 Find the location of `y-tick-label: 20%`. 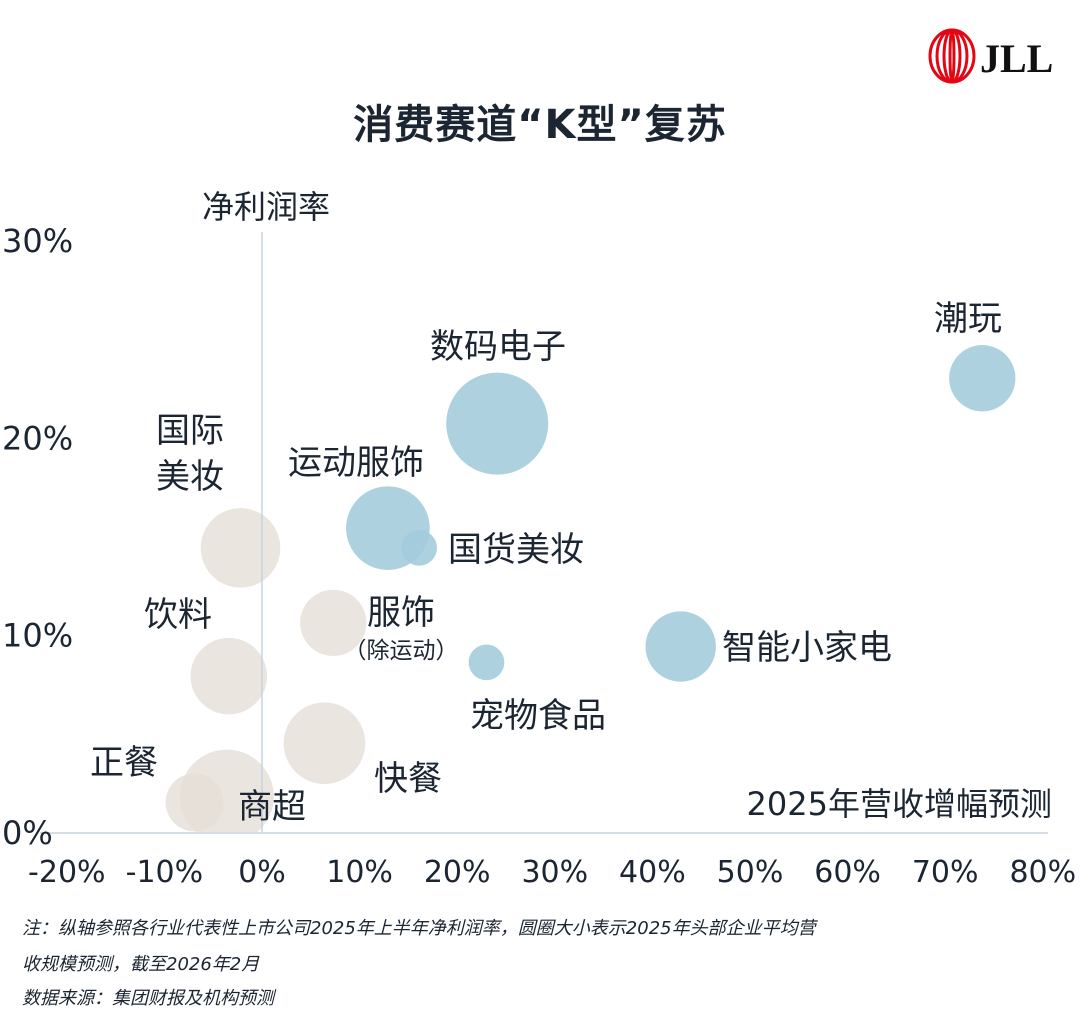

y-tick-label: 20% is located at coordinates (37, 438).